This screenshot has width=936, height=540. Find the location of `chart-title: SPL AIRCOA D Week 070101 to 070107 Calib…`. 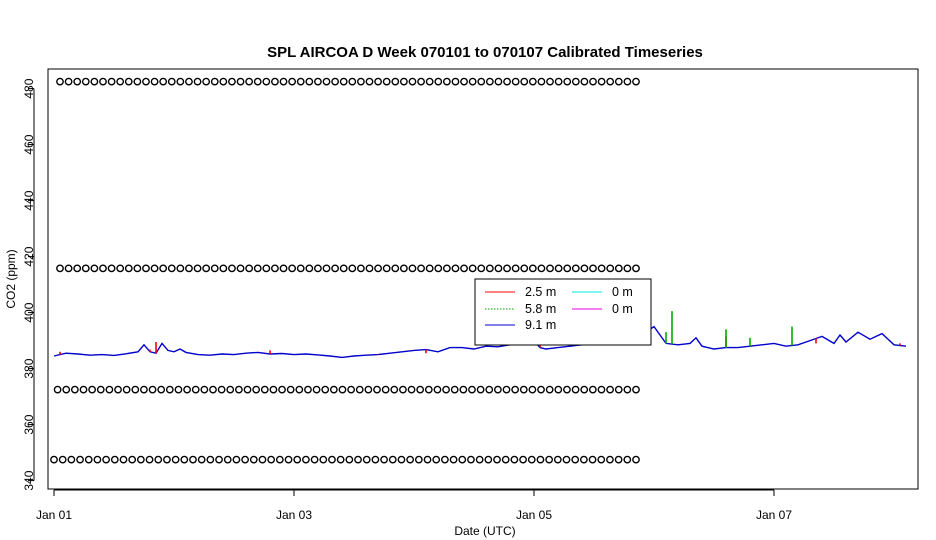

chart-title: SPL AIRCOA D Week 070101 to 070107 Calib… is located at coordinates (485, 52).